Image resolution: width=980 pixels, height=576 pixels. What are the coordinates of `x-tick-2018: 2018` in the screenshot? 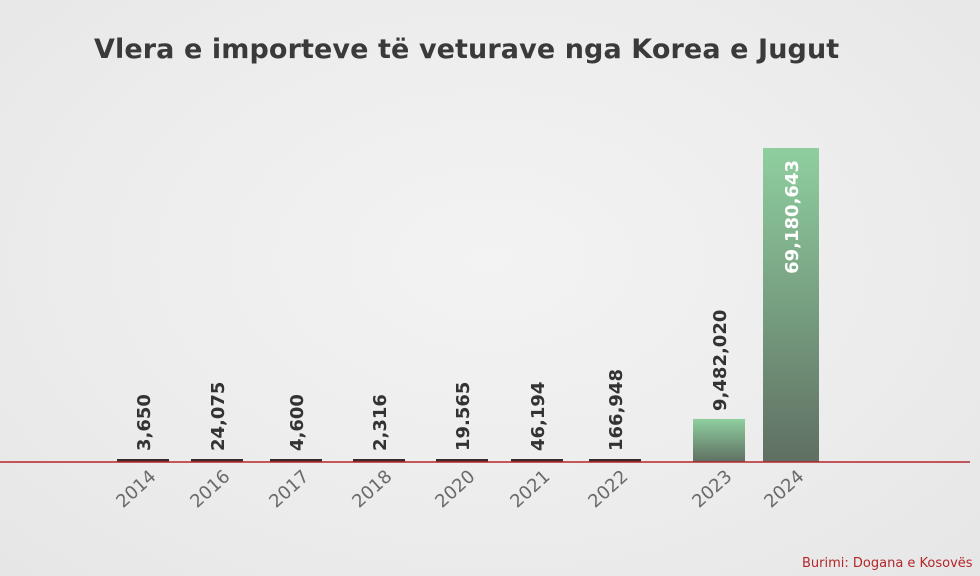 It's located at (372, 489).